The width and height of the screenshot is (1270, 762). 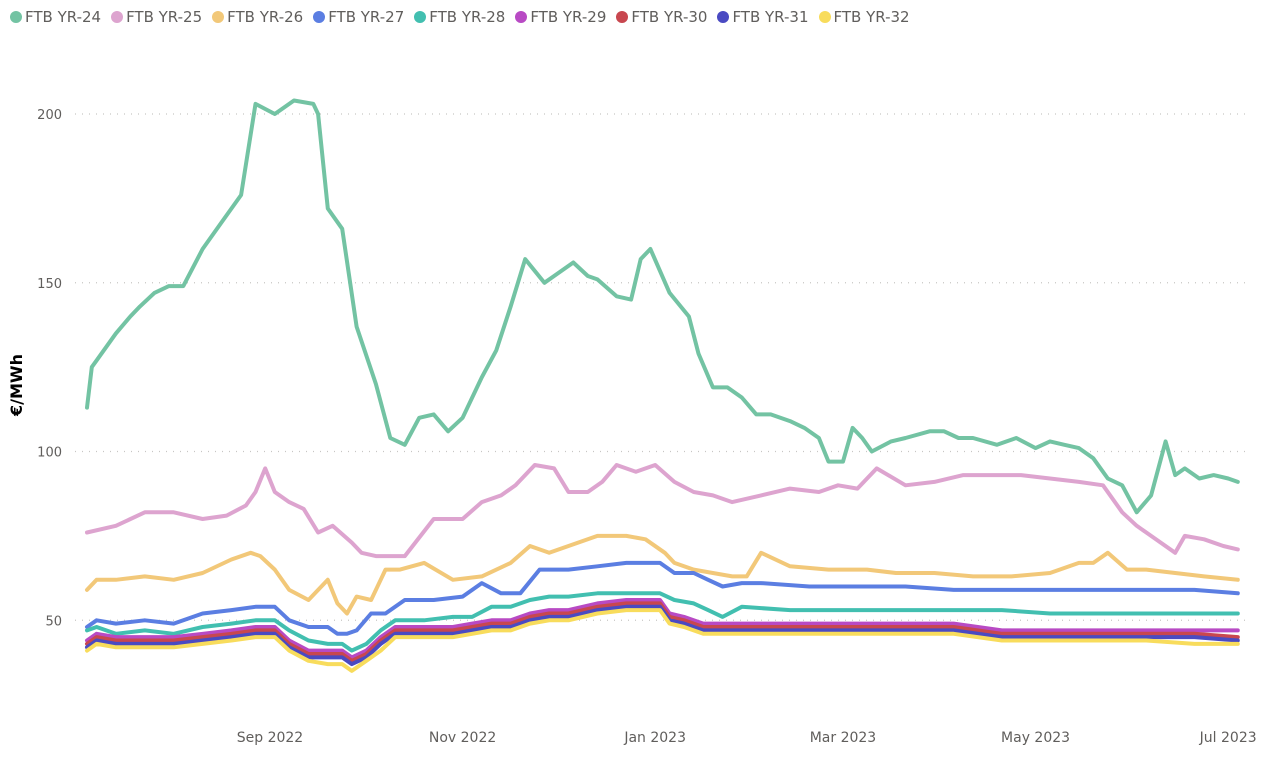 I want to click on legend-label: FTB YR-27, so click(x=366, y=17).